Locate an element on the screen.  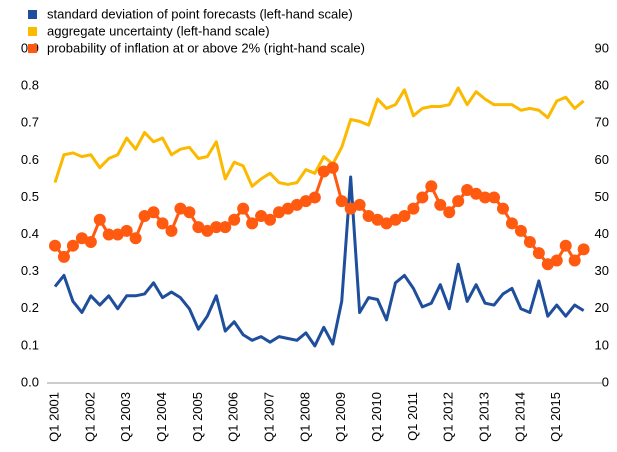
y-tick-label: 0.1 is located at coordinates (30, 344).